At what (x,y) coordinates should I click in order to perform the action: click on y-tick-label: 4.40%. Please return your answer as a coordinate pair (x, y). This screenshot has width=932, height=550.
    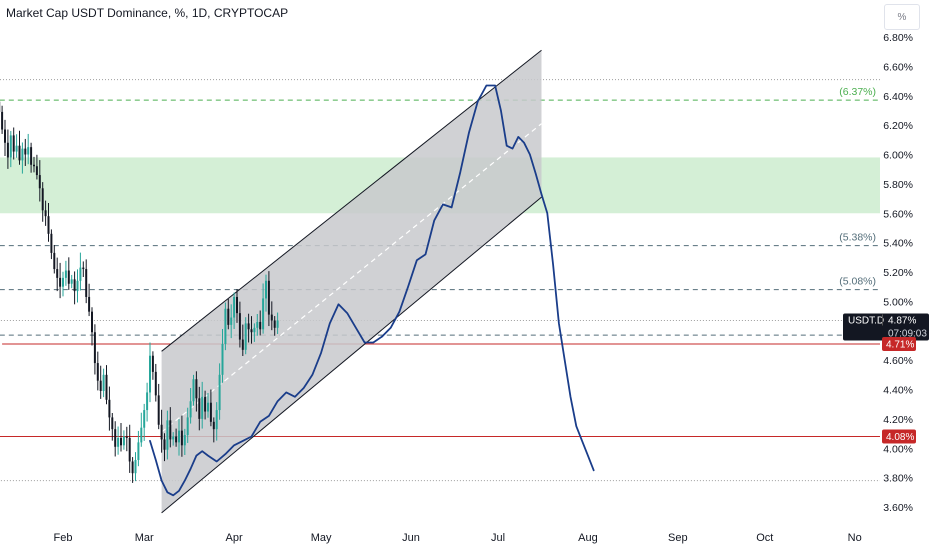
    Looking at the image, I should click on (898, 391).